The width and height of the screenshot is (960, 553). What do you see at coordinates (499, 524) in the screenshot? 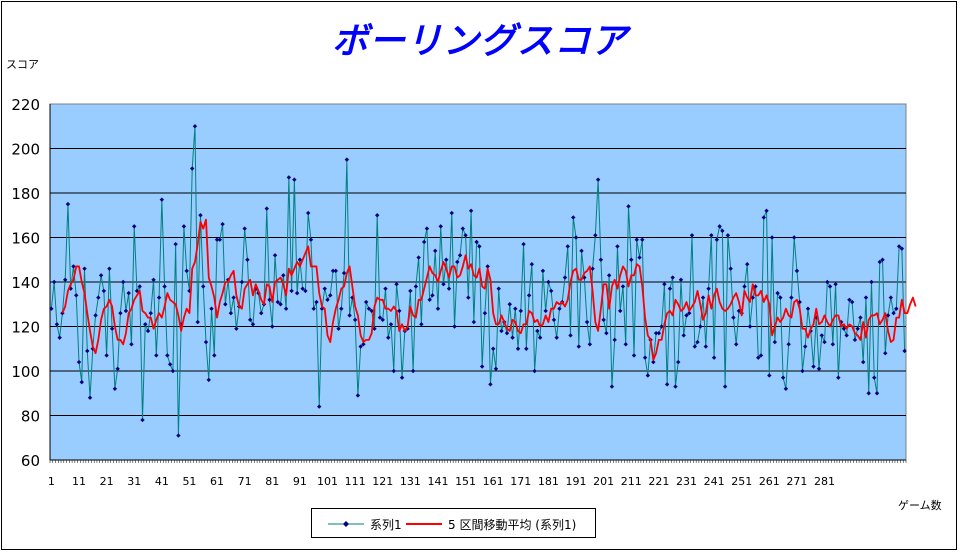
I see `legend-item-series2: 5 区間移動平均 (系列1)` at bounding box center [499, 524].